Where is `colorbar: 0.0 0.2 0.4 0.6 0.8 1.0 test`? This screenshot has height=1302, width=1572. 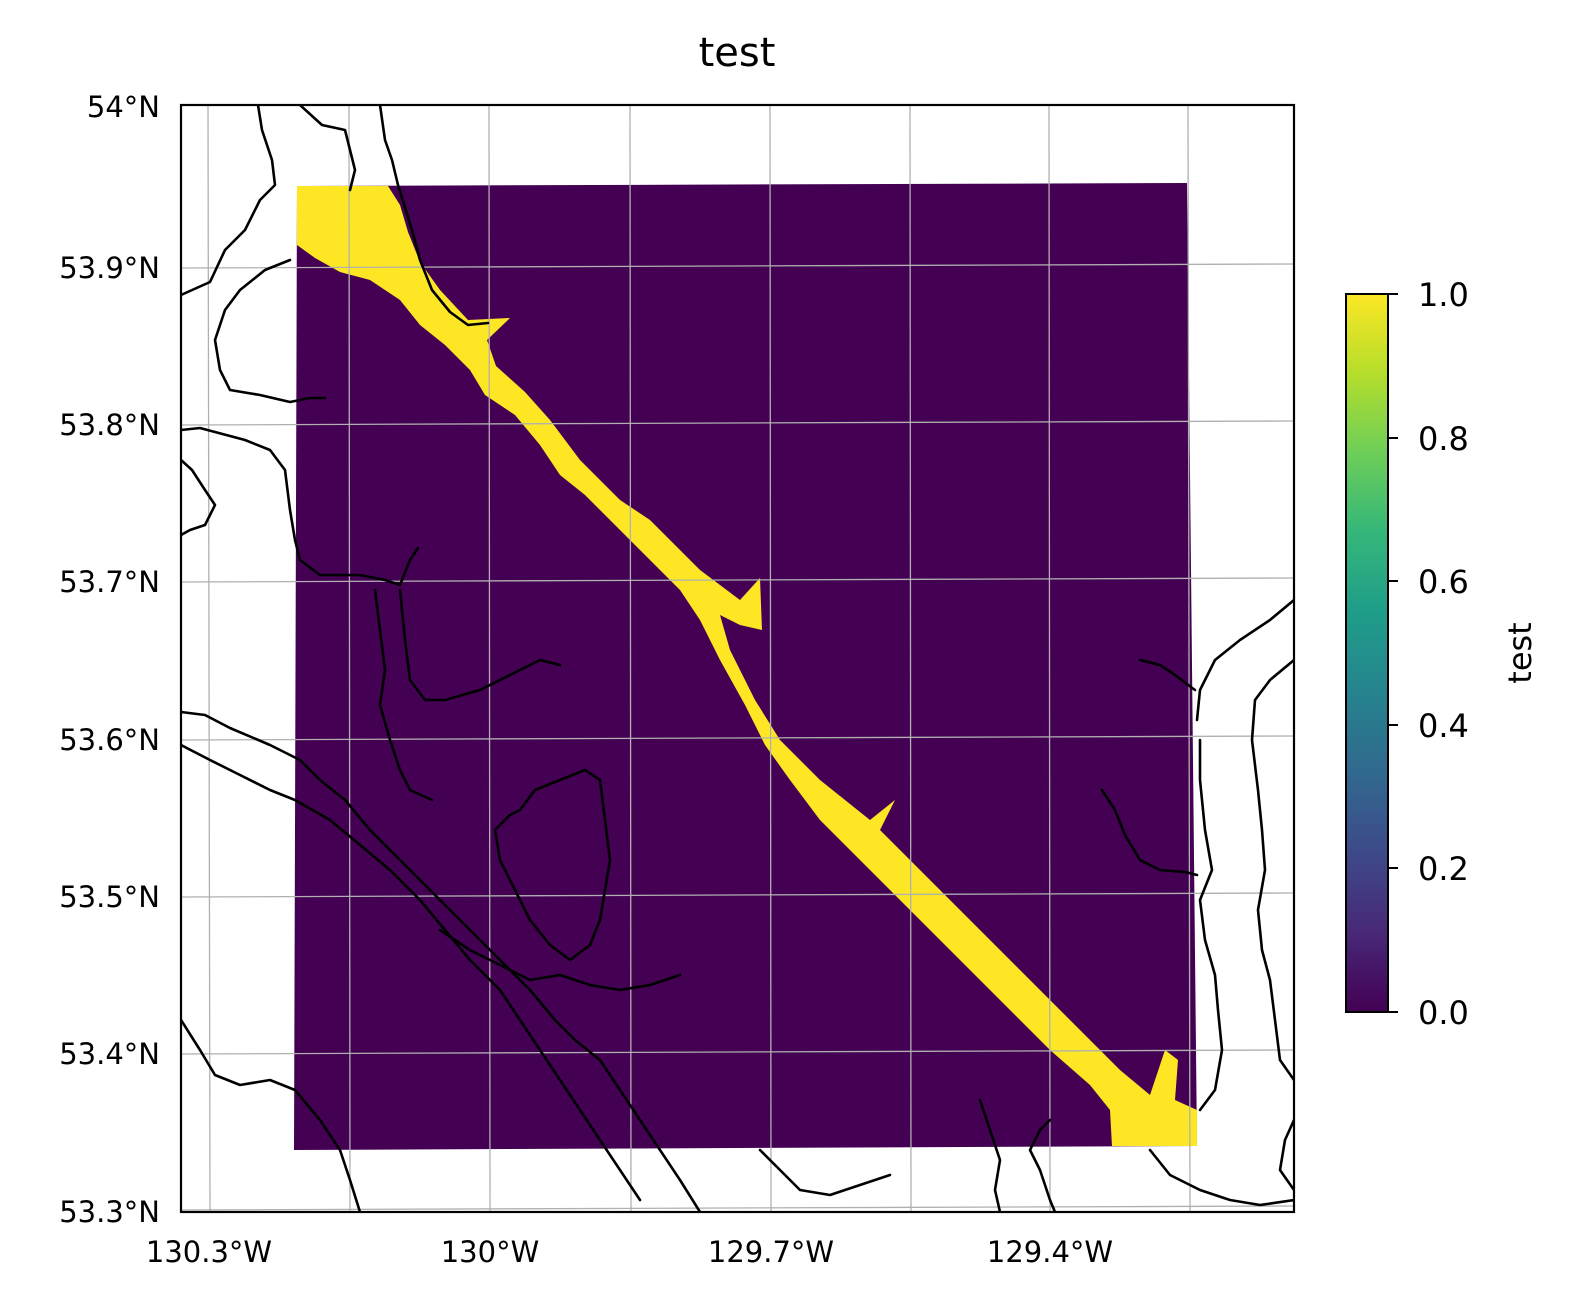
colorbar: 0.0 0.2 0.4 0.6 0.8 1.0 test is located at coordinates (1442, 654).